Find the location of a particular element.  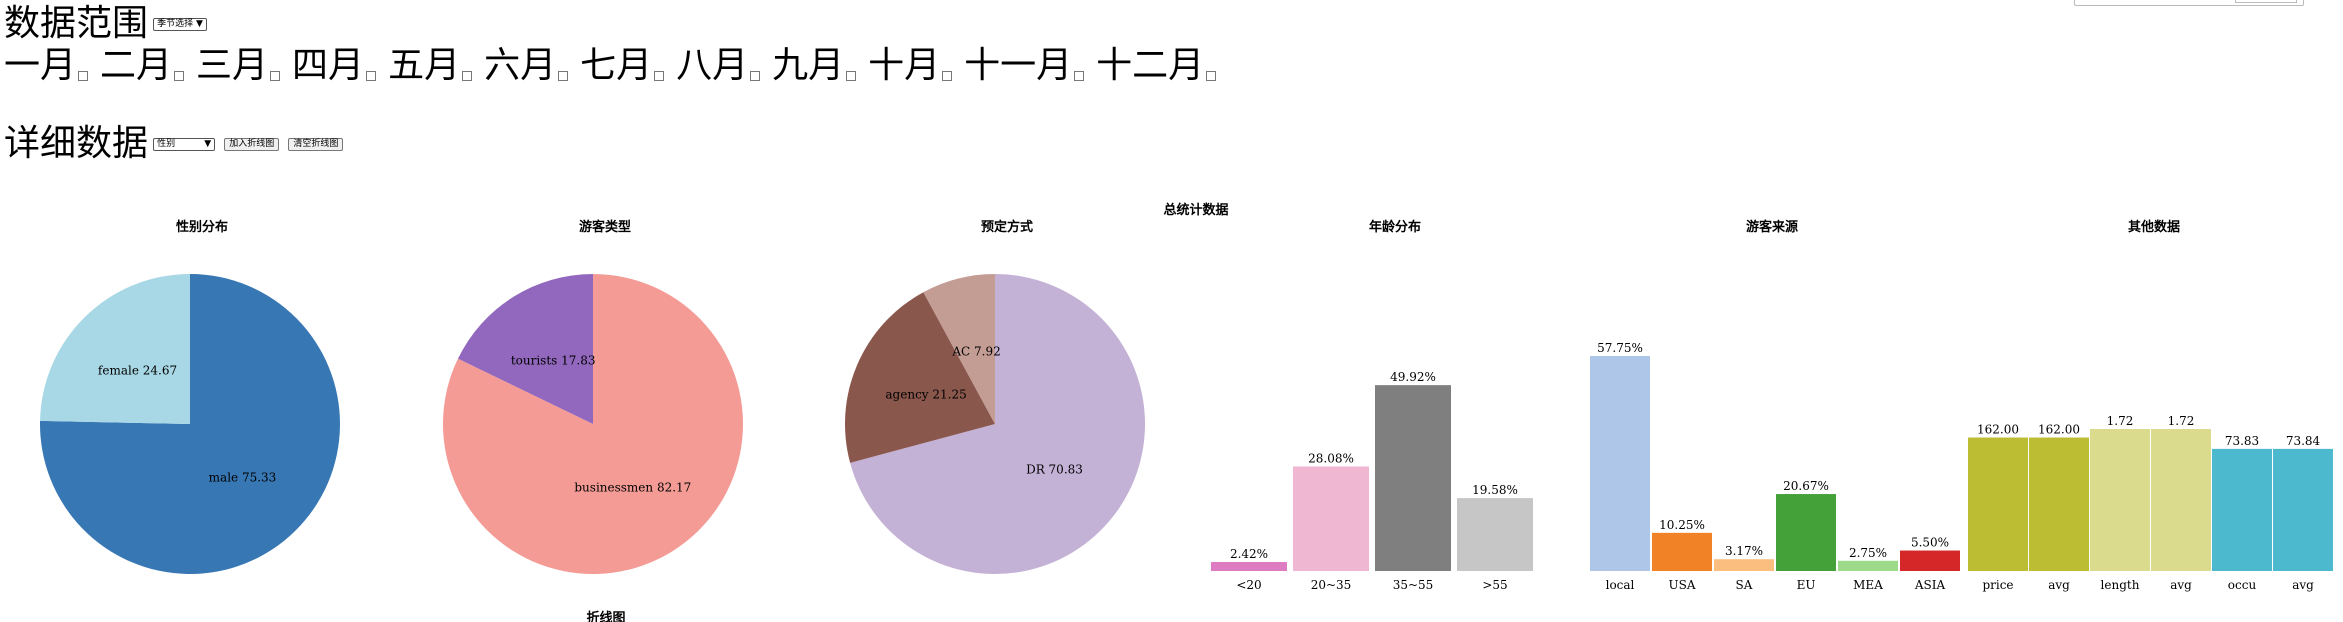

month-label-11: 十一月 is located at coordinates (1018, 65).